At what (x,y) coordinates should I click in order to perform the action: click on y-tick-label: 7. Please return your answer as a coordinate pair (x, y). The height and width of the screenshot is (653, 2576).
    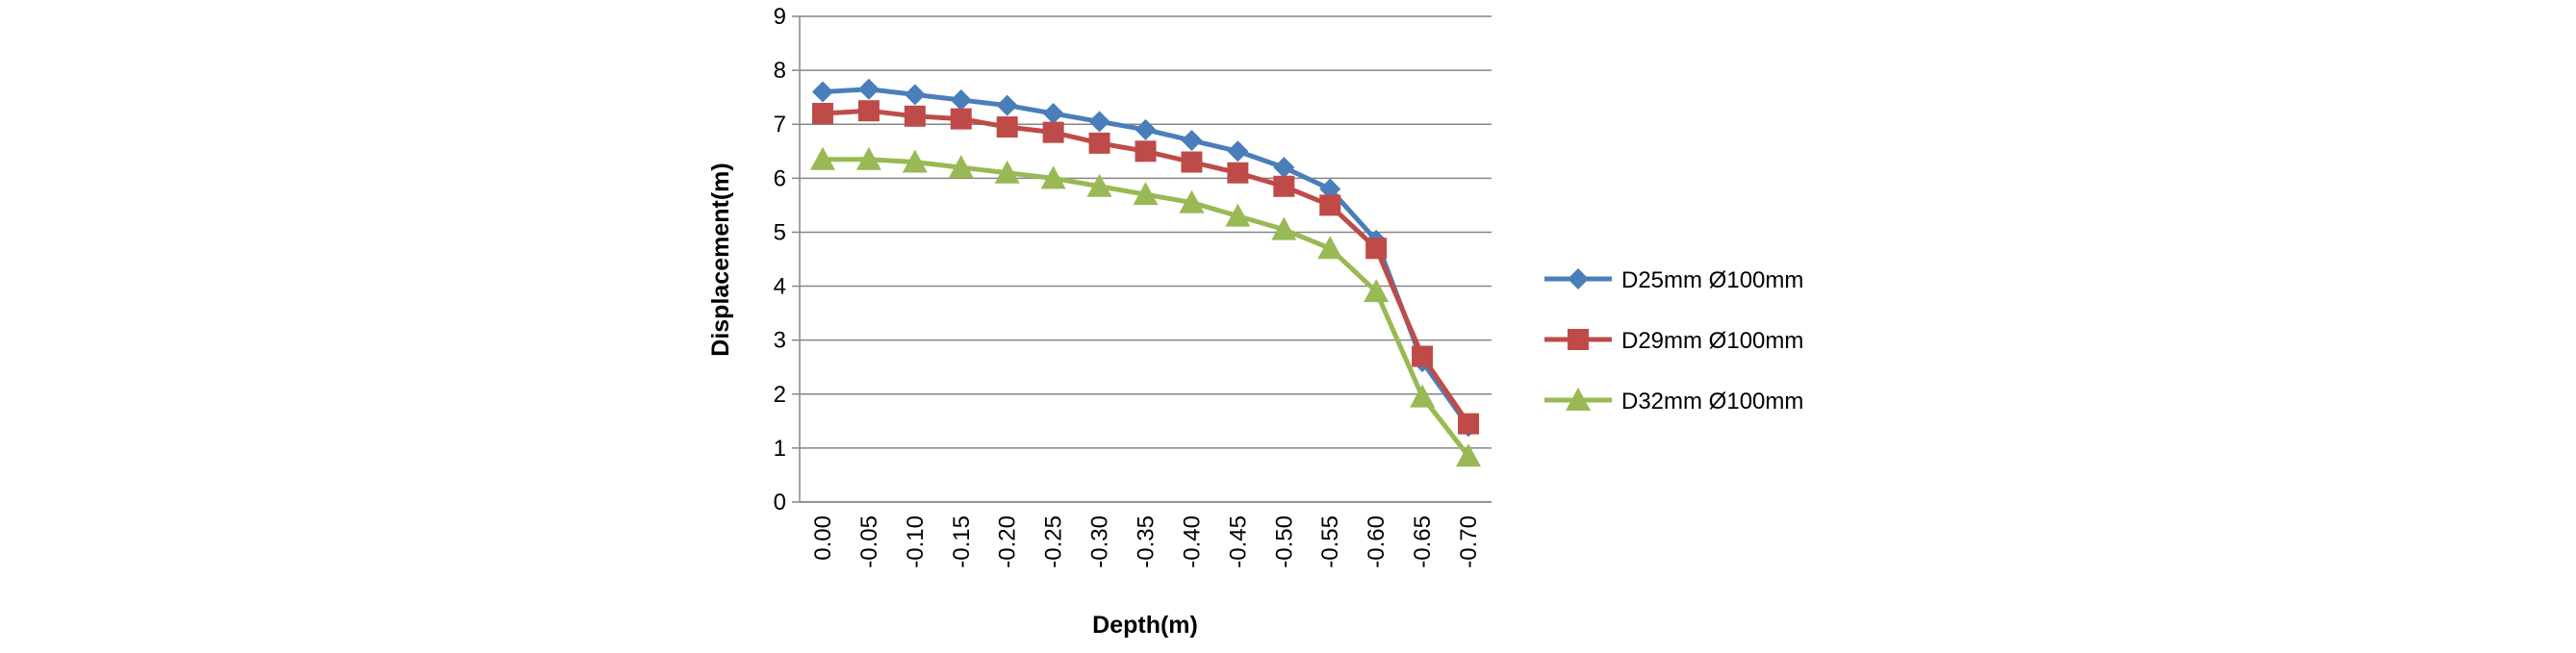
    Looking at the image, I should click on (780, 125).